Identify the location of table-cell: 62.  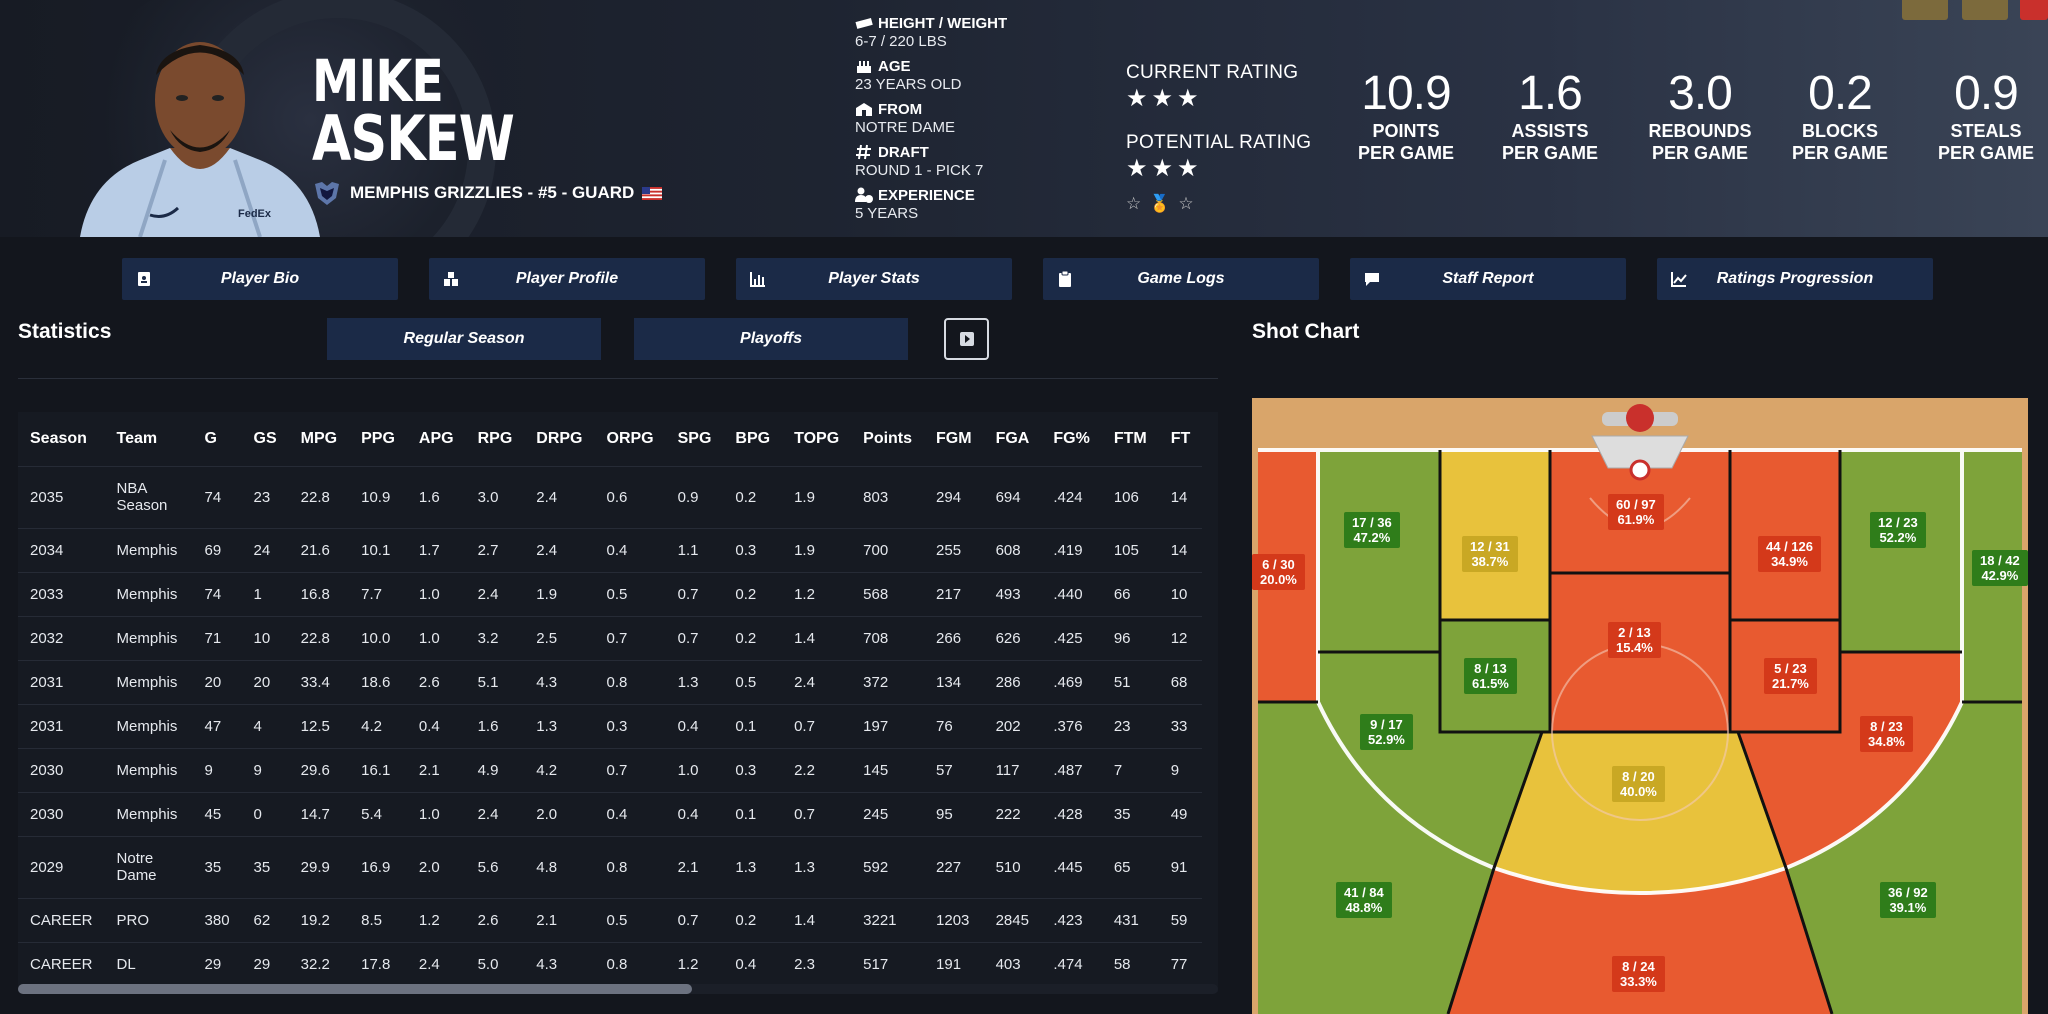
(265, 919).